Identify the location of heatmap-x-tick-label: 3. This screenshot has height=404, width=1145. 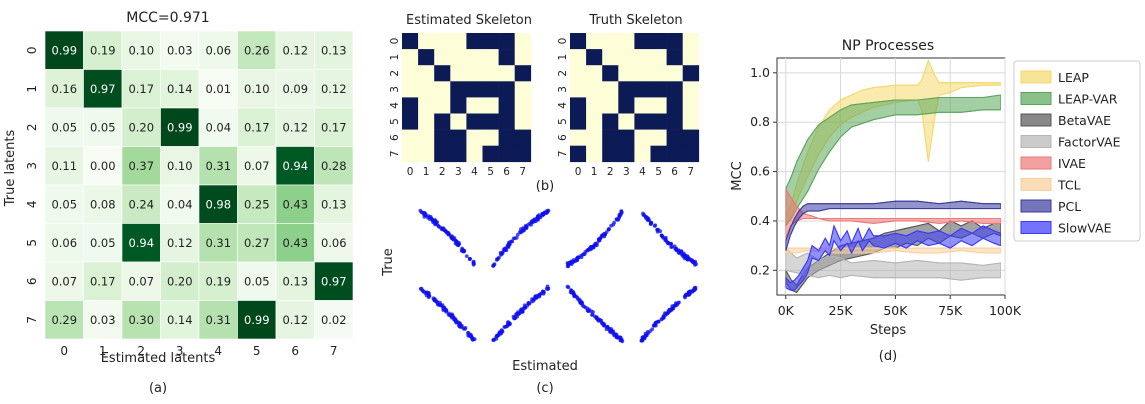
(180, 351).